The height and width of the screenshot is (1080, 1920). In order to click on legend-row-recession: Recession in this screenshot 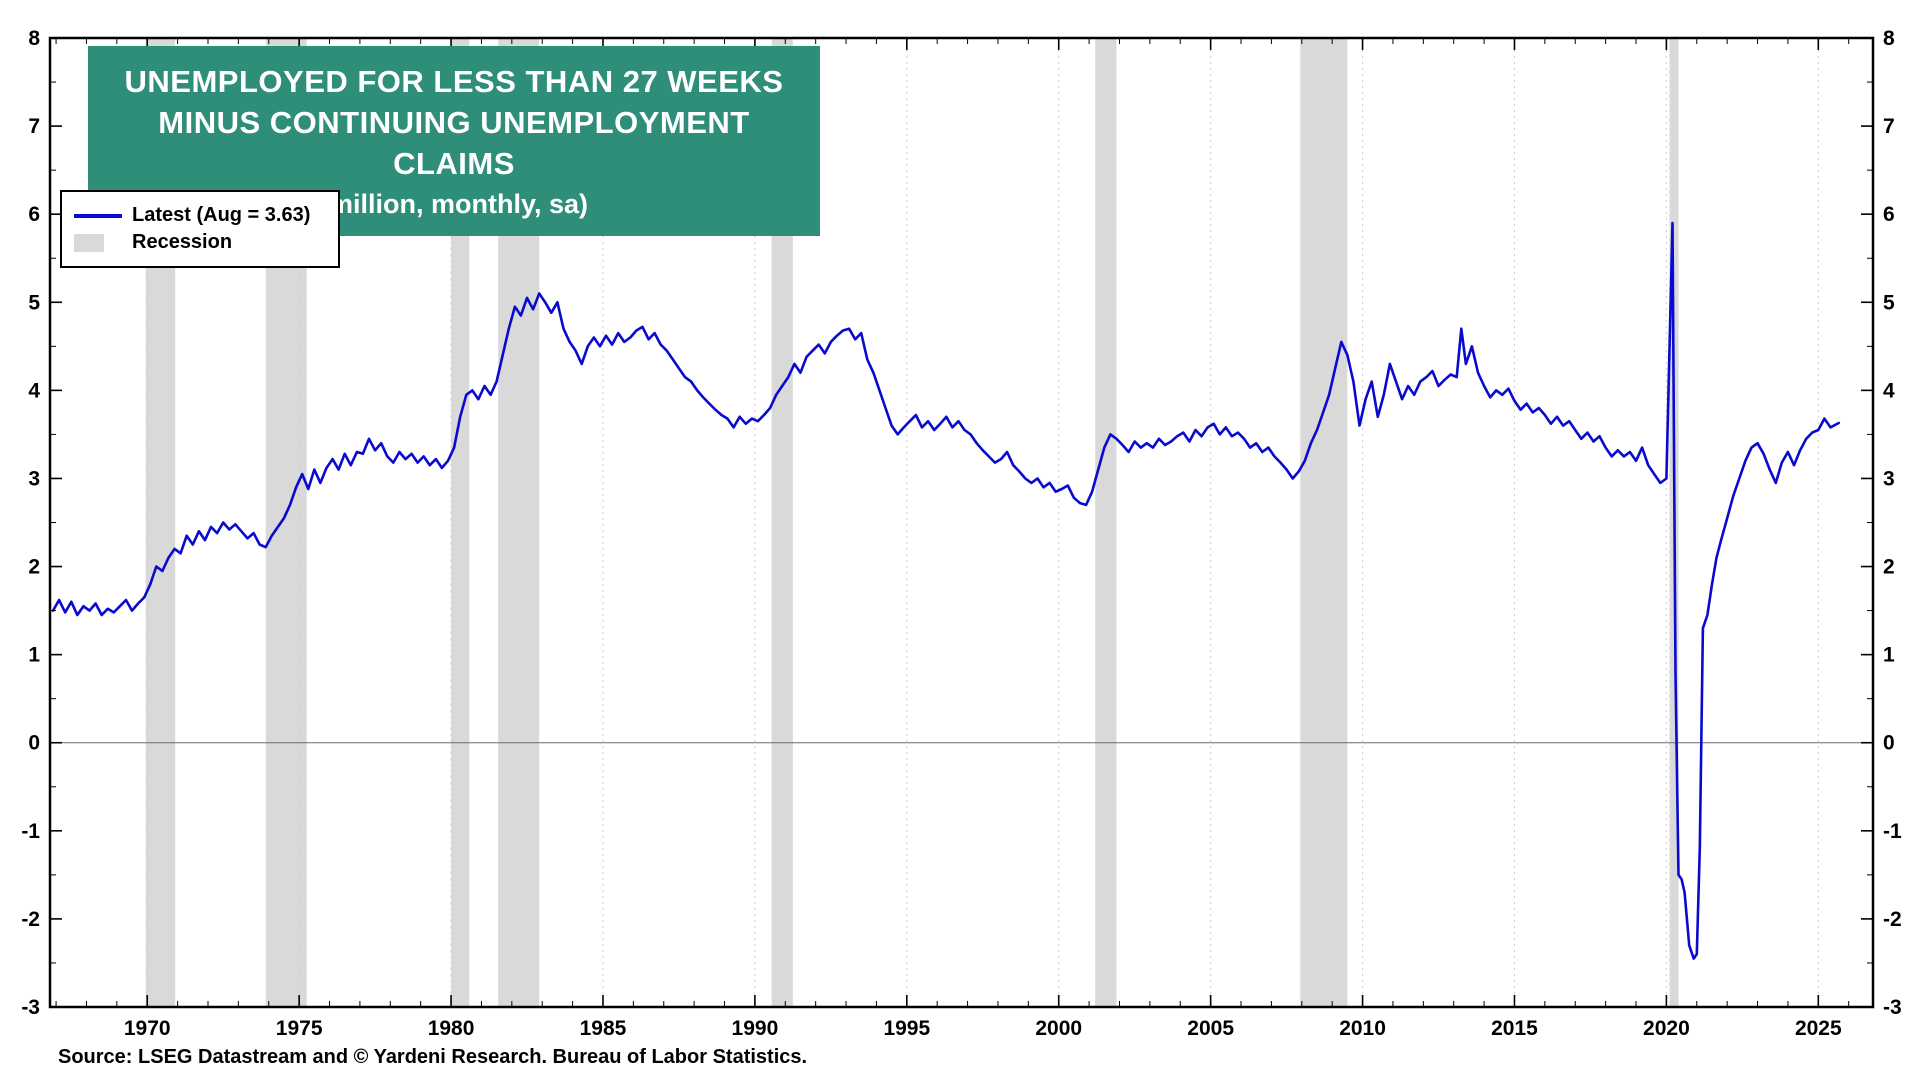, I will do `click(198, 242)`.